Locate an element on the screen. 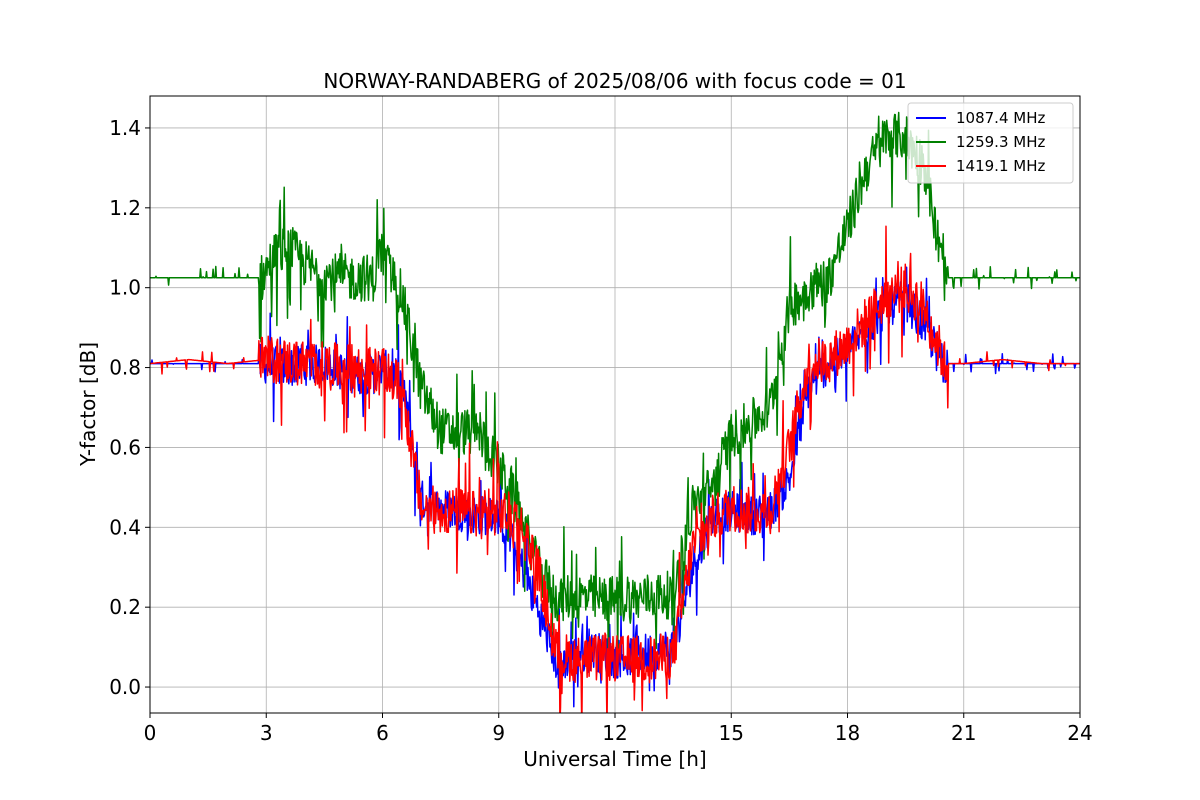 This screenshot has height=800, width=1200. x-tick-label: 15 is located at coordinates (731, 733).